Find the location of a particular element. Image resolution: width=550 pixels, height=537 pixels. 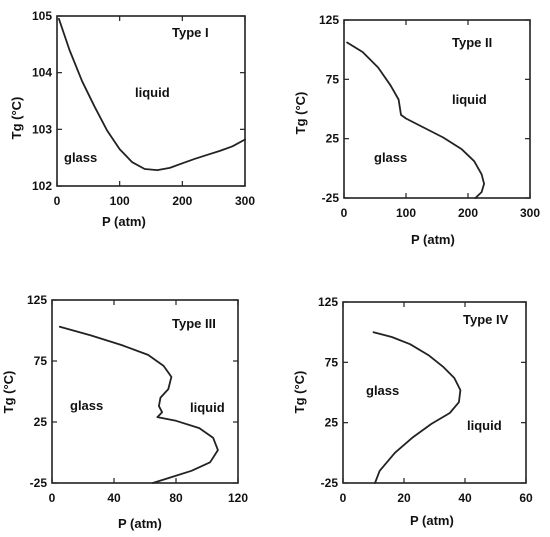

x-tick-labels: 0 20 40 60 is located at coordinates (436, 498).